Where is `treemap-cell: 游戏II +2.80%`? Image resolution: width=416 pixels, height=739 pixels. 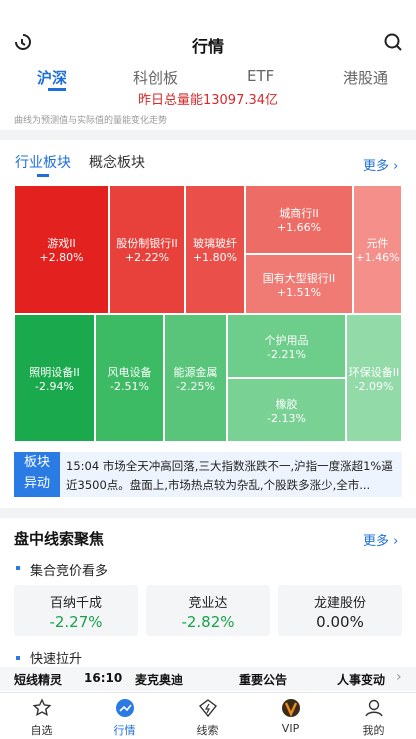
treemap-cell: 游戏II +2.80% is located at coordinates (61, 249).